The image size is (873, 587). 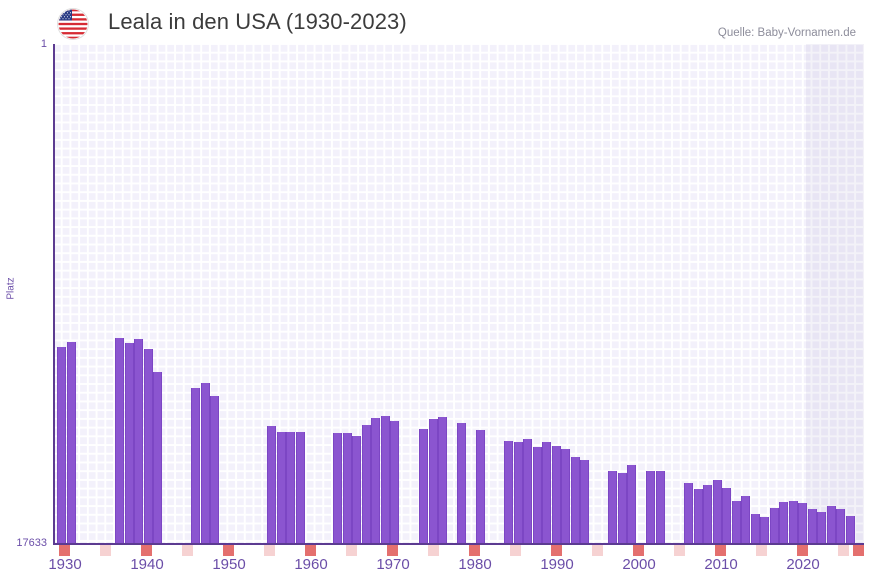 What do you see at coordinates (31, 543) in the screenshot?
I see `y-axis-bottom-label: 17633` at bounding box center [31, 543].